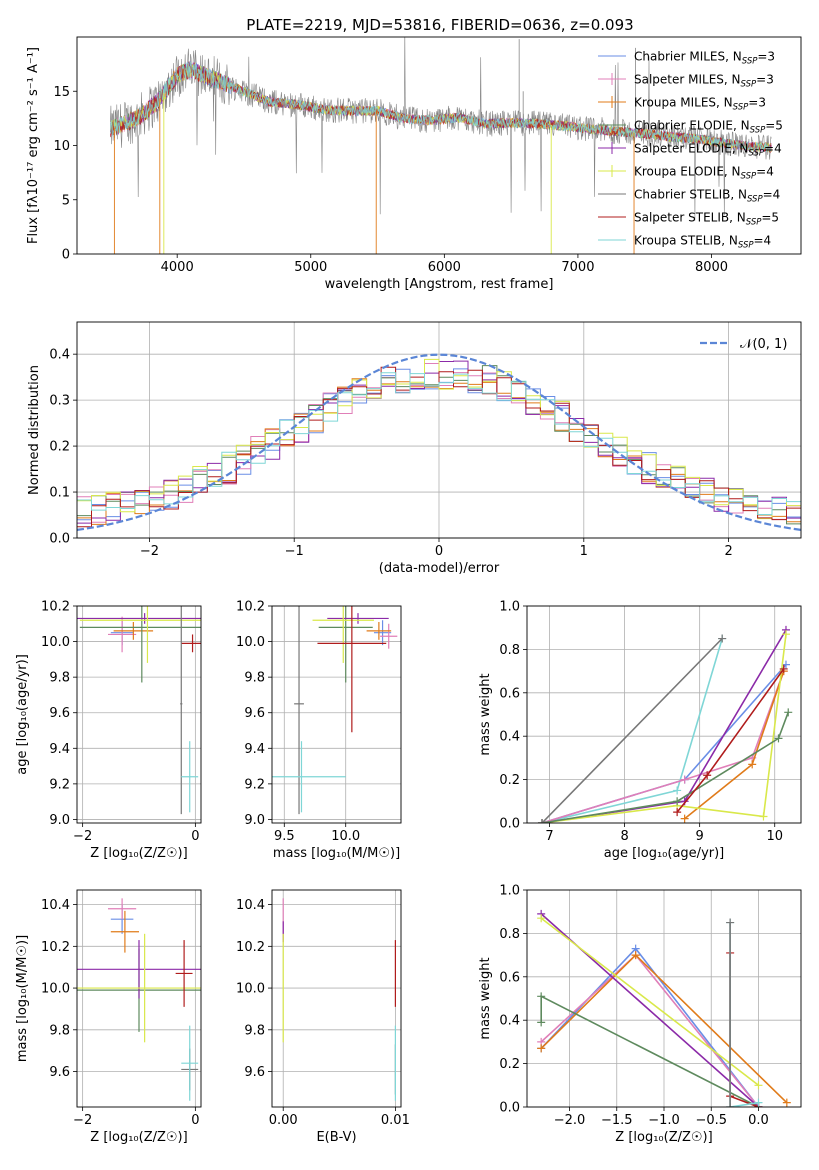 The width and height of the screenshot is (819, 1170). I want to click on panel-mass-vs-ebv: 0.00 0.01 9.6 9.8 10.0 10.2 10.4 E(B-V), so click(323, 1017).